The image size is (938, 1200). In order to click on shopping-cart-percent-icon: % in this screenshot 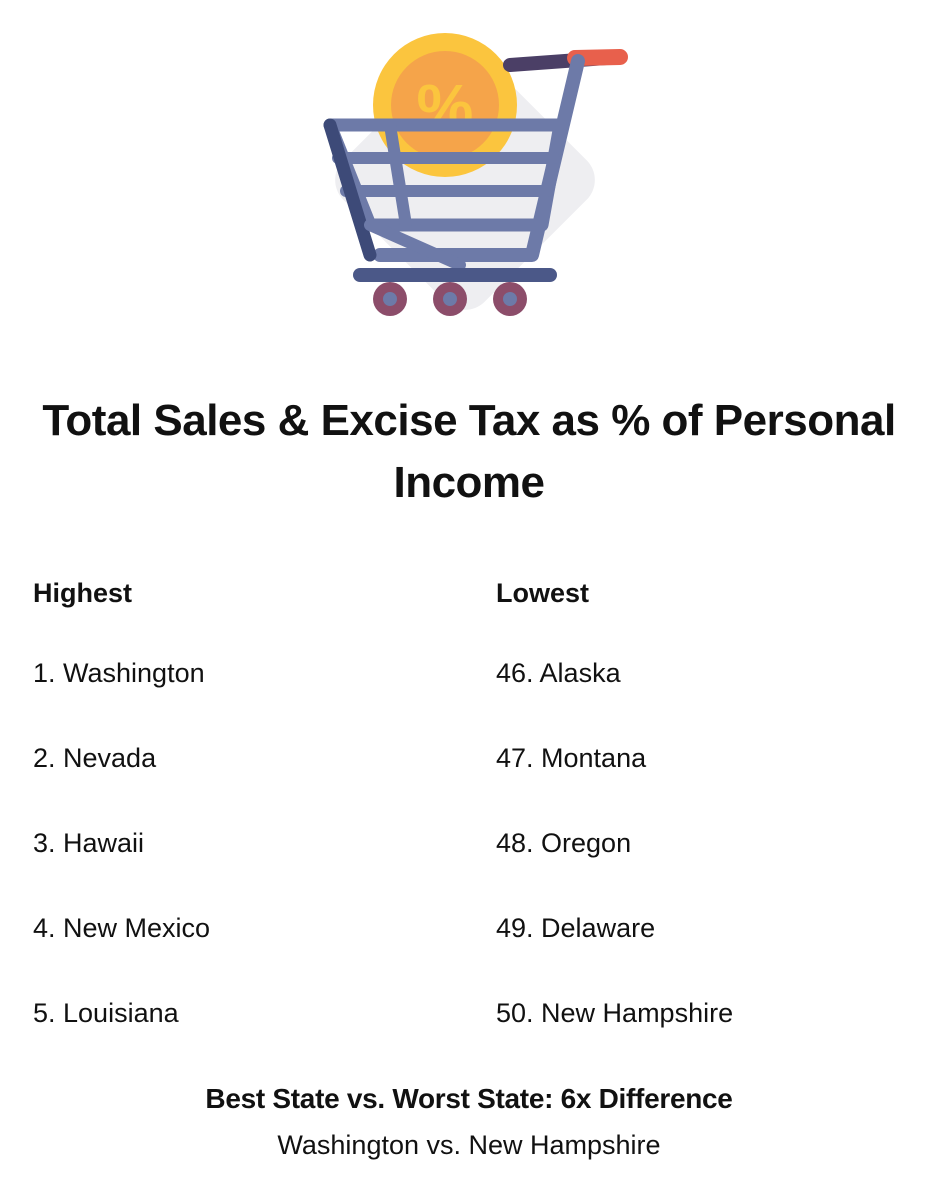, I will do `click(470, 175)`.